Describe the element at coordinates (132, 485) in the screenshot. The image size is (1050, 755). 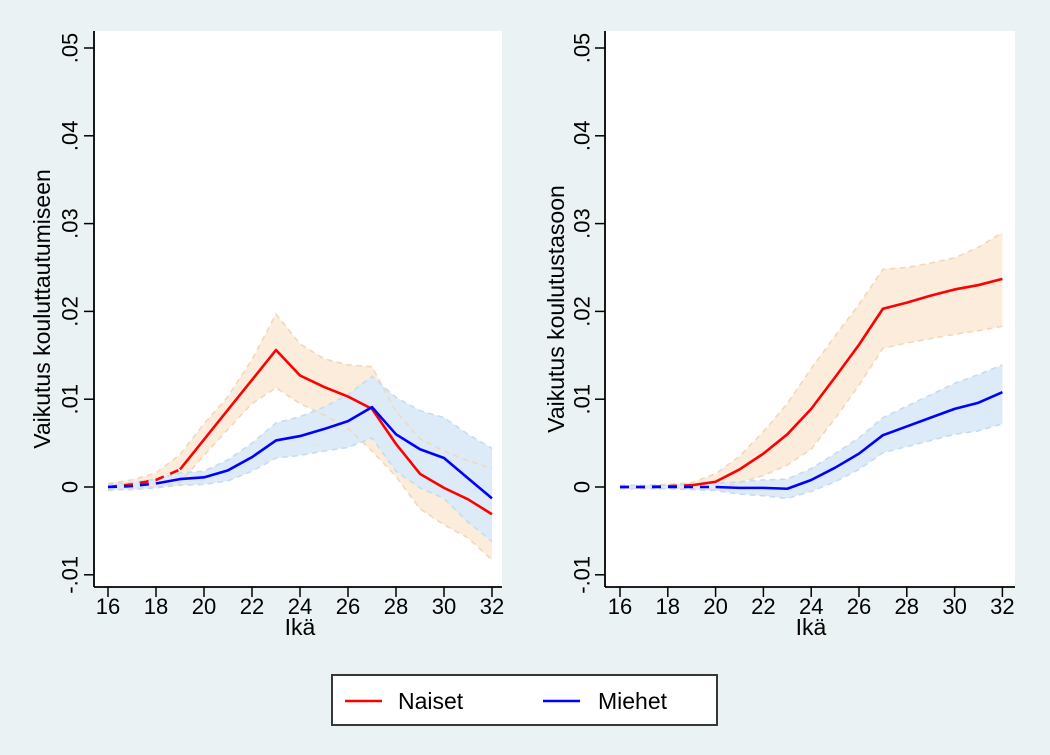
I see `line-miehet-dashed` at that location.